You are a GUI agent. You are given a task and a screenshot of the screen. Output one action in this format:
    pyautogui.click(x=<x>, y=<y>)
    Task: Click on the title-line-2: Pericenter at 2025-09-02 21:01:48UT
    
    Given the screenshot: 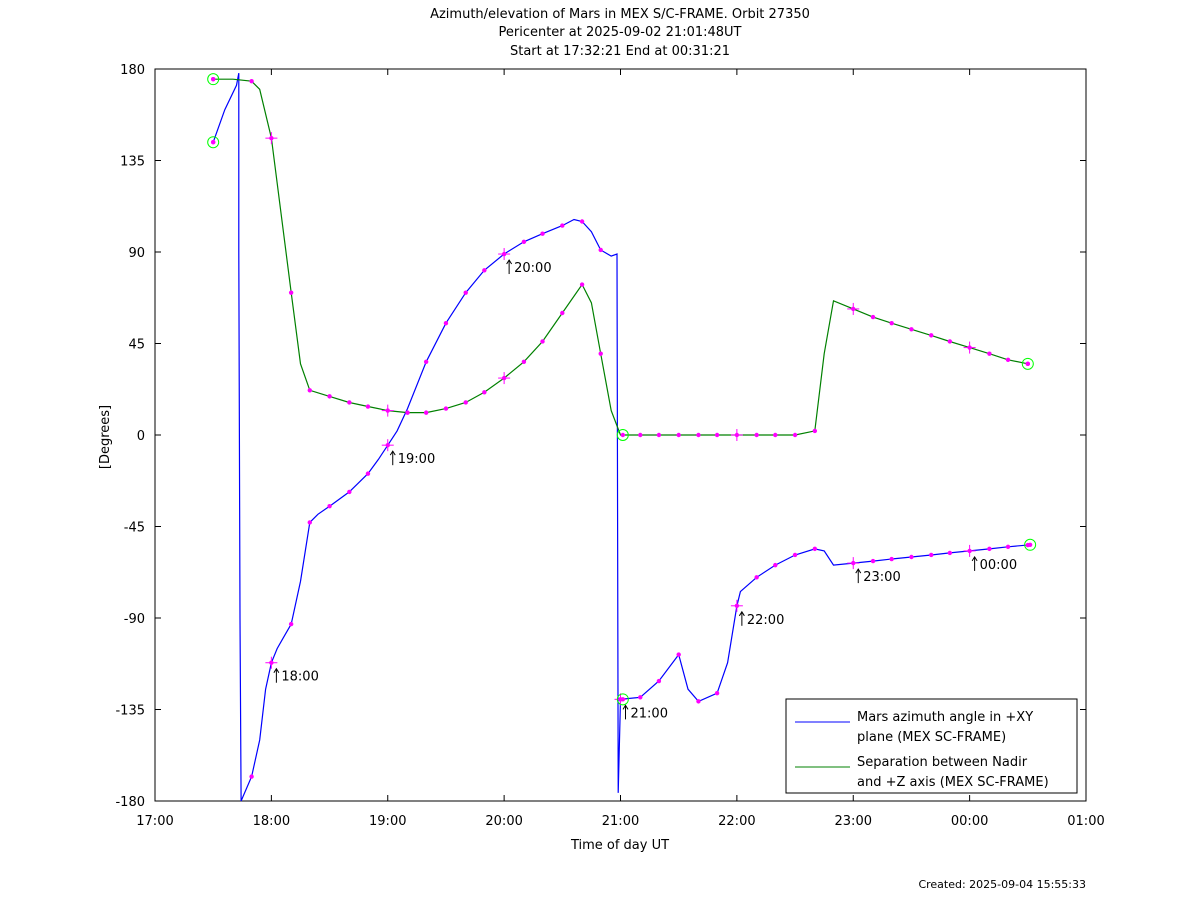 What is the action you would take?
    pyautogui.click(x=619, y=32)
    